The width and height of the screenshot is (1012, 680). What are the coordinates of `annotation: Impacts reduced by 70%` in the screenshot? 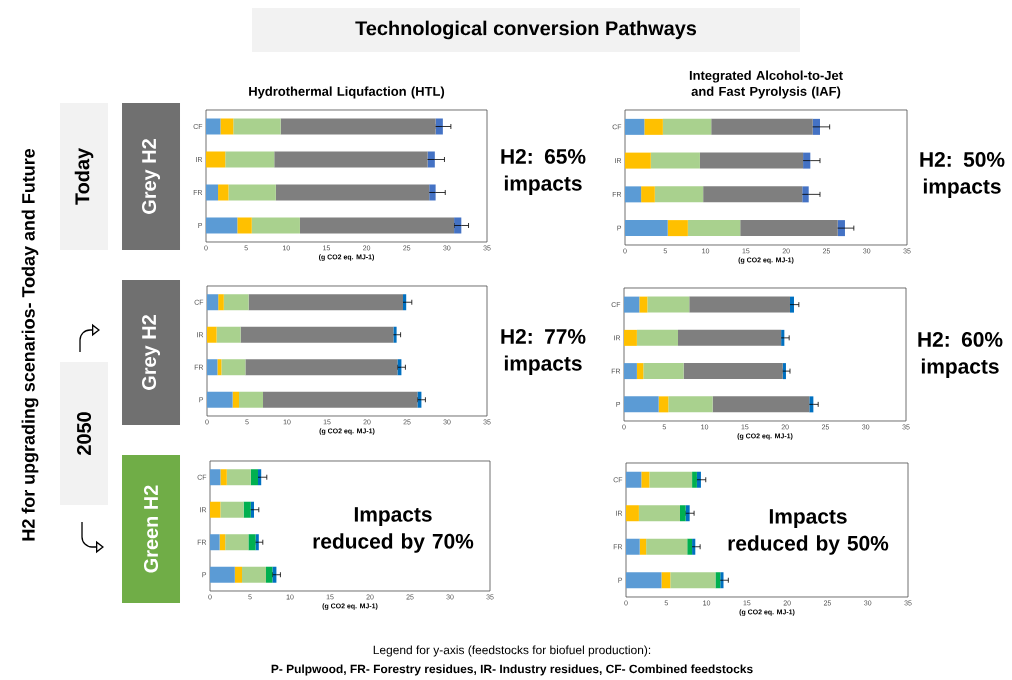 It's located at (393, 530).